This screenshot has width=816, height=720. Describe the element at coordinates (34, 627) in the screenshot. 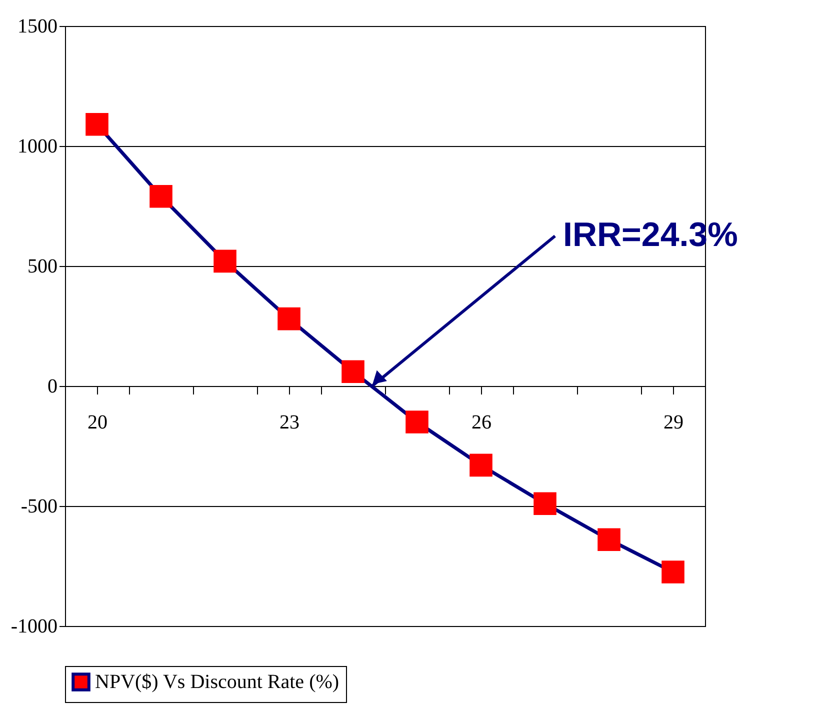

I see `y-tick-label: -1000` at that location.